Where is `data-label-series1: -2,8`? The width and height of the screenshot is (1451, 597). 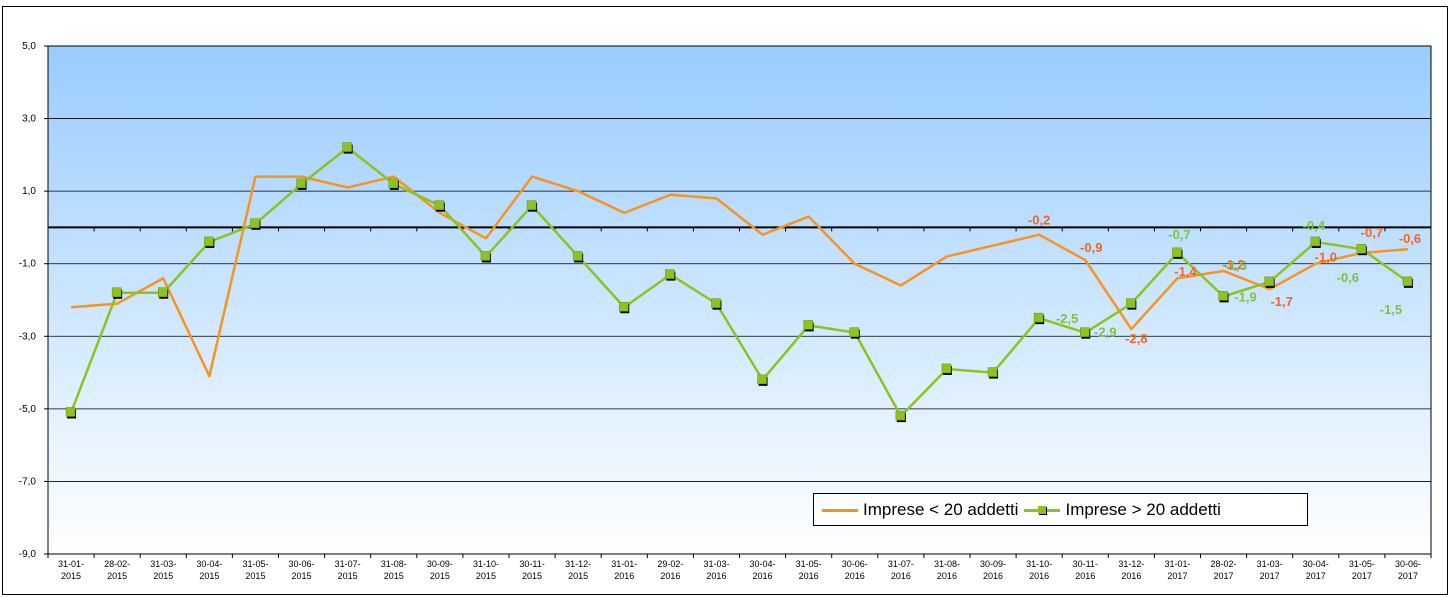
data-label-series1: -2,8 is located at coordinates (1136, 338).